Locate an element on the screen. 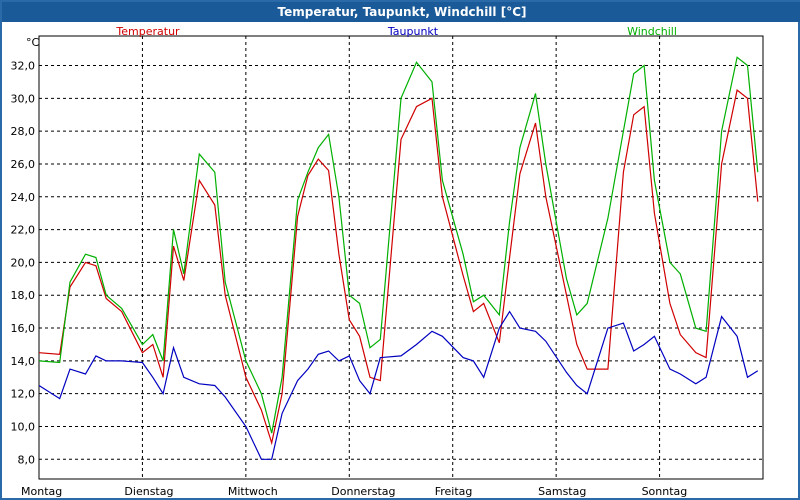 The width and height of the screenshot is (800, 500). x-day-label: Samstag is located at coordinates (562, 491).